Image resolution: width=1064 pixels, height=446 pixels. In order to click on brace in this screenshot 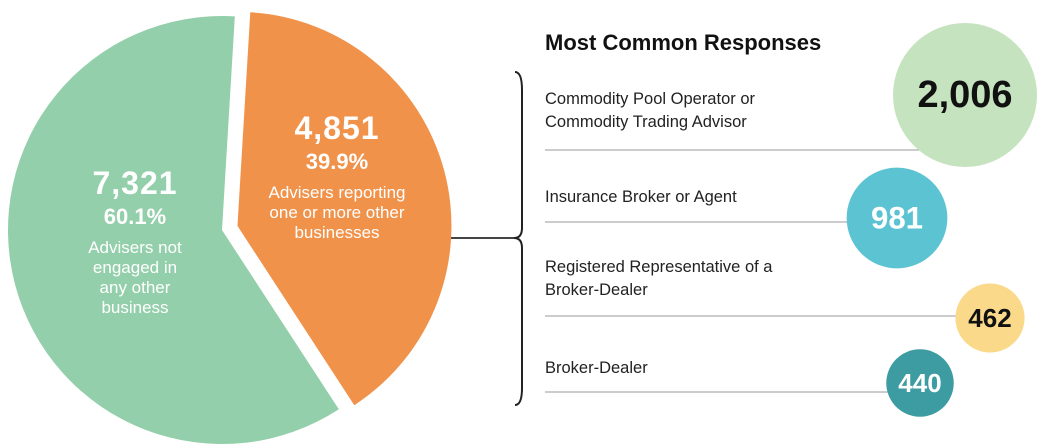, I will do `click(518, 238)`.